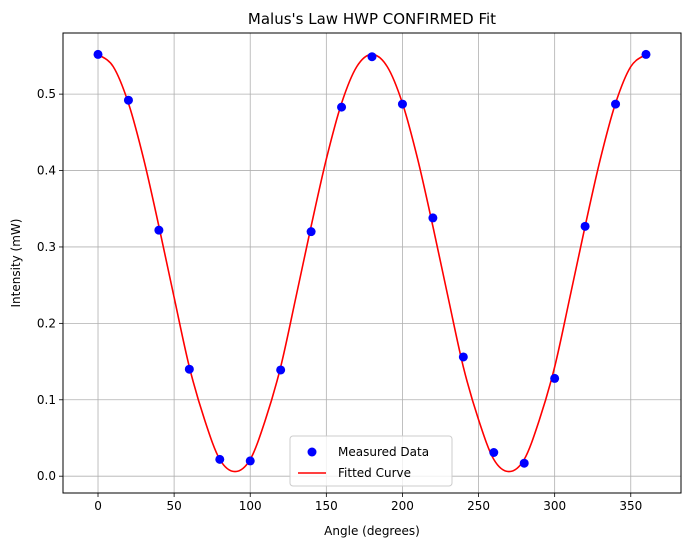 This screenshot has height=547, width=691. Describe the element at coordinates (173, 506) in the screenshot. I see `x-tick-label: 50` at that location.